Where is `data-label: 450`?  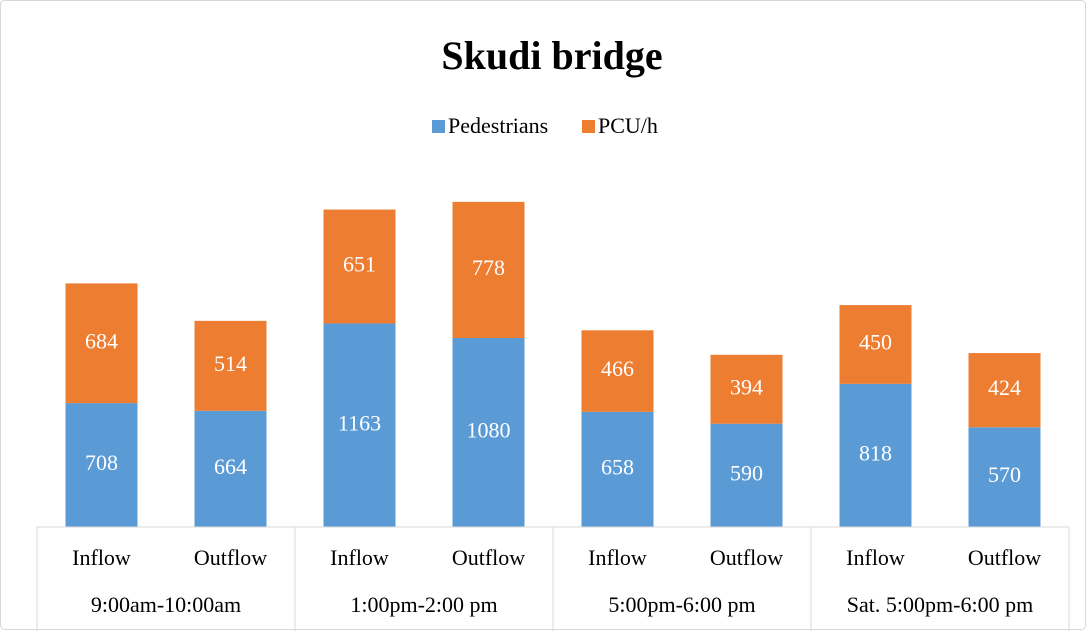
data-label: 450 is located at coordinates (875, 342).